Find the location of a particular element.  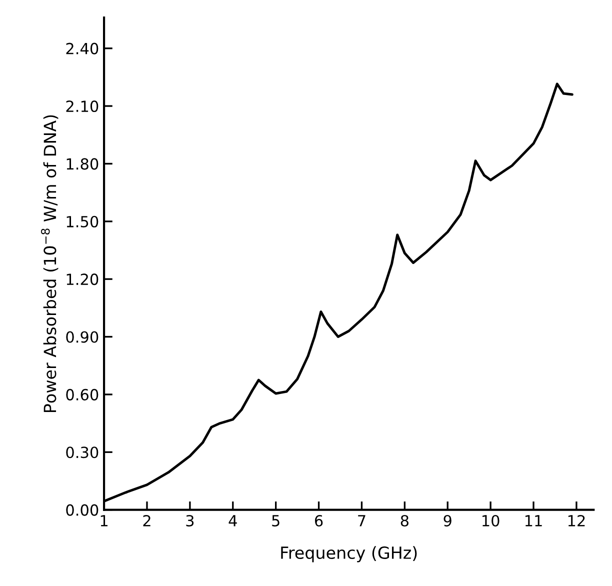

y-tick-label: 0.90 is located at coordinates (82, 337).